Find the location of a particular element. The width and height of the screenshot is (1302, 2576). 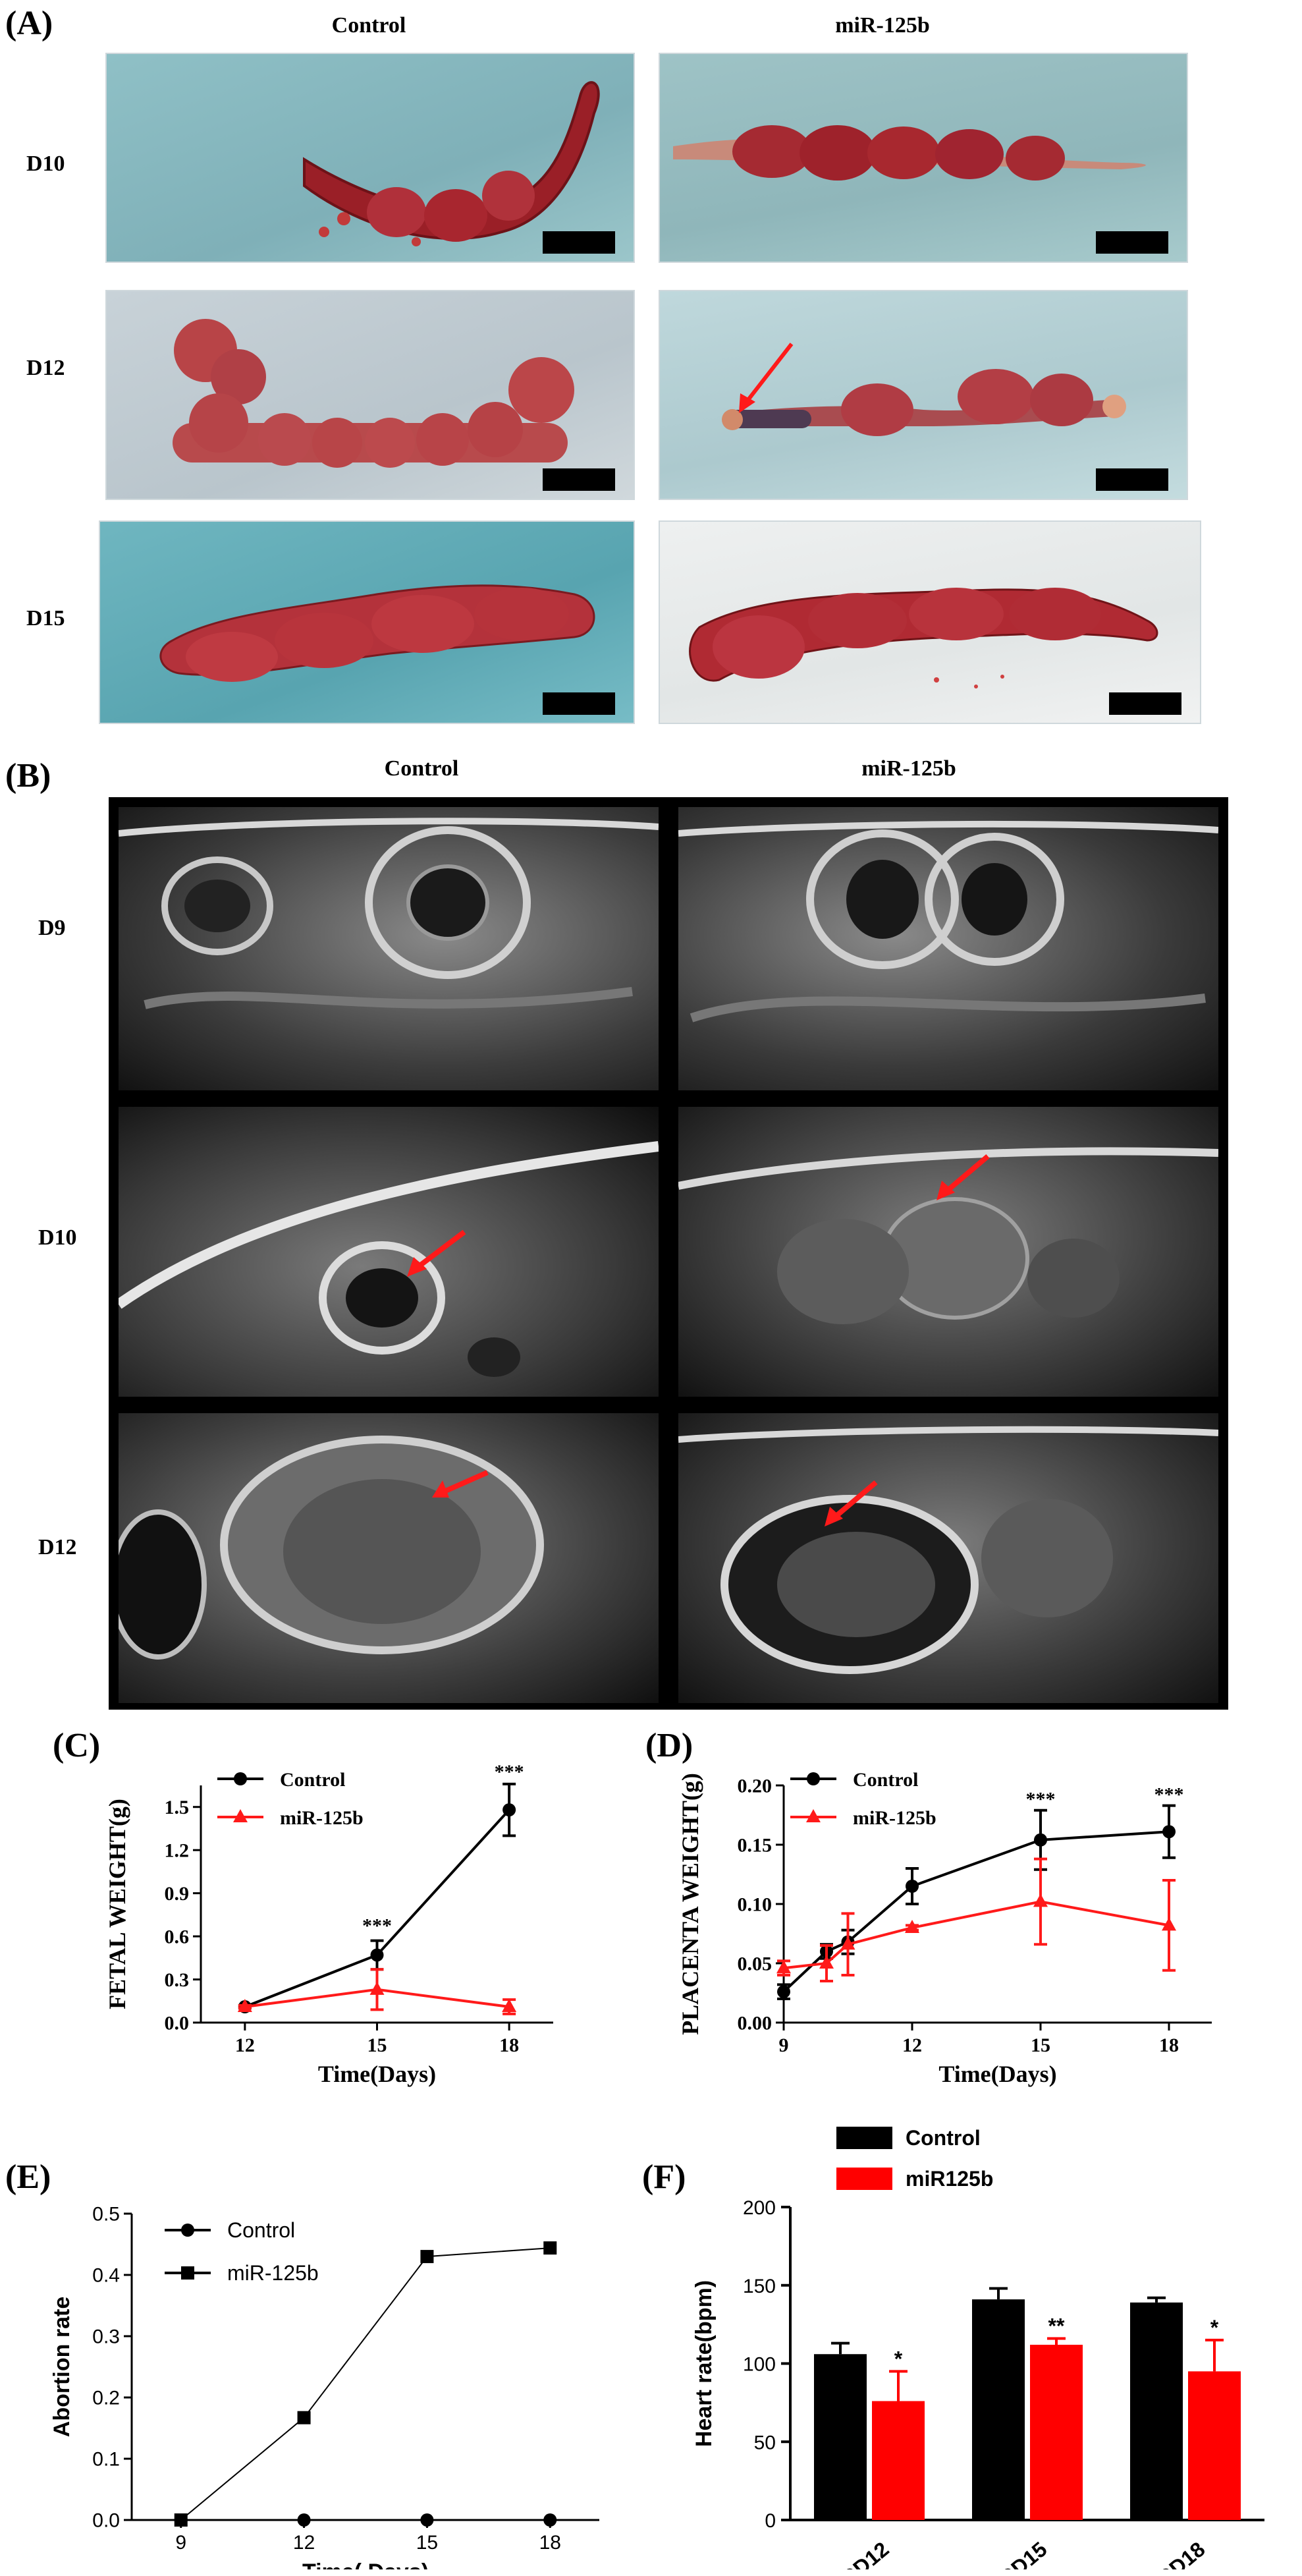

panel-a-row-d10: D10 is located at coordinates (45, 164).